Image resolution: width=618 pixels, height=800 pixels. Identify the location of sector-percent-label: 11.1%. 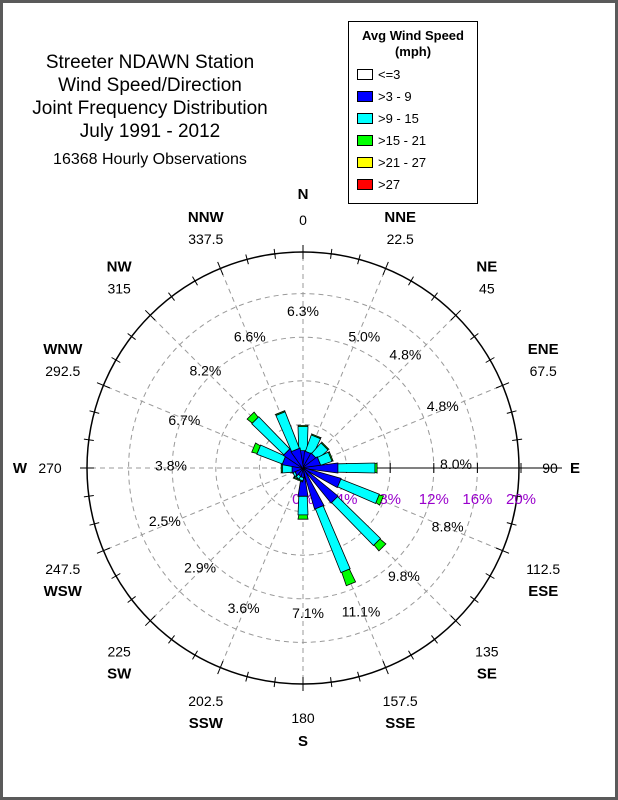
(361, 612).